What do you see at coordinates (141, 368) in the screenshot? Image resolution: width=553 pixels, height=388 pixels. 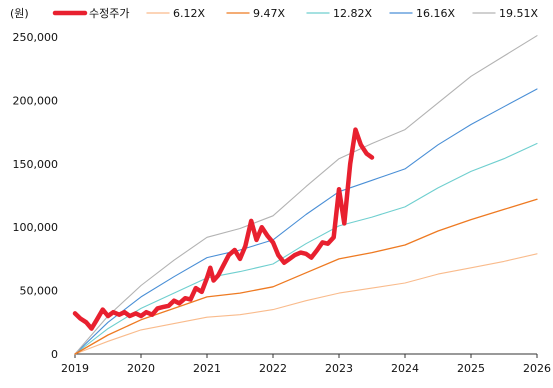 I see `x-tick-label: 2020` at bounding box center [141, 368].